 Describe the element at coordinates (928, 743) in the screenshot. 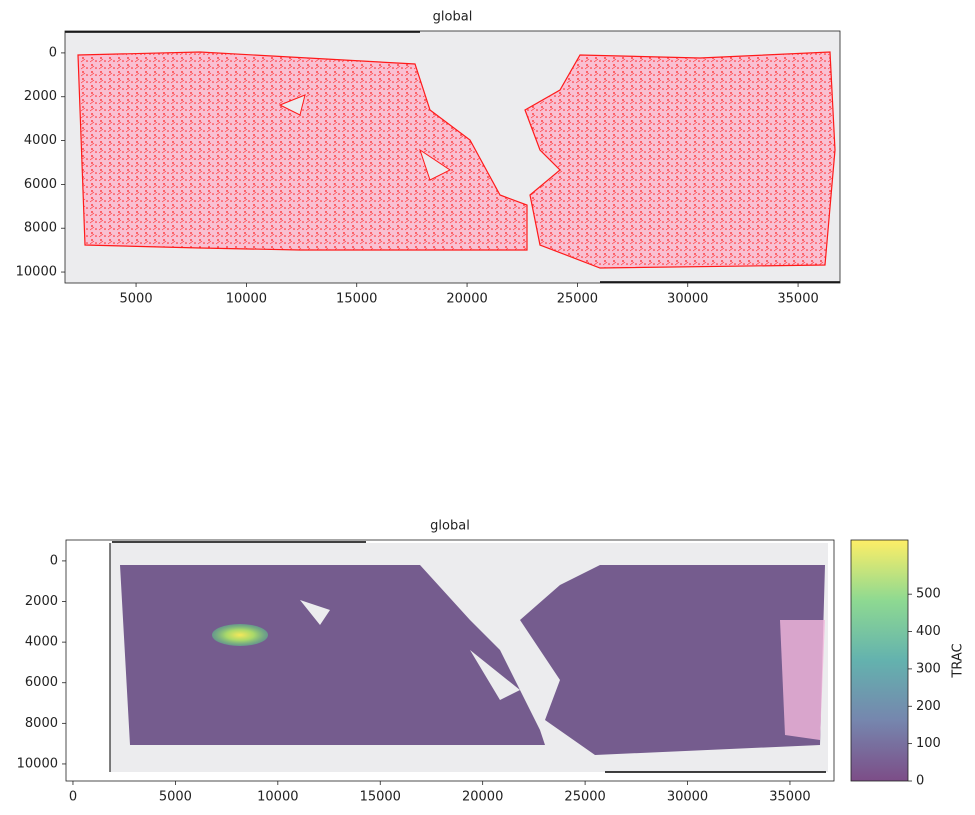

I see `colorbar-tick-label: 100` at that location.